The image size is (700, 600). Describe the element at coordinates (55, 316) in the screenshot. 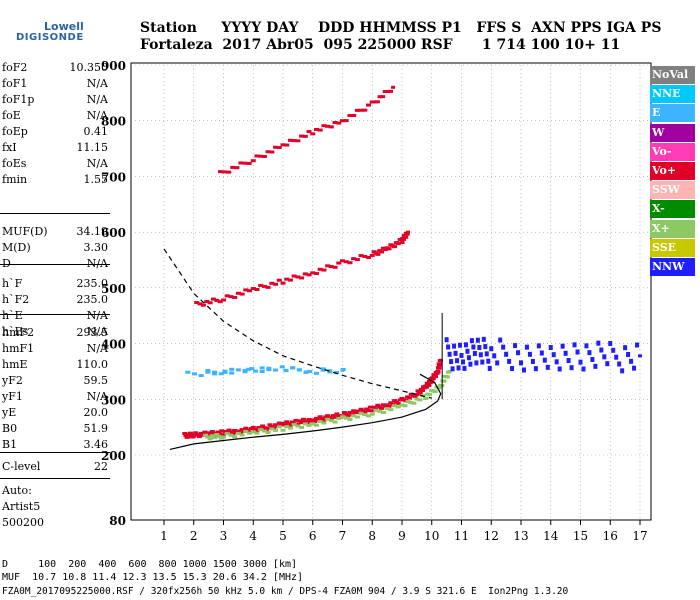

I see `param-row-he: h`E N/A` at that location.